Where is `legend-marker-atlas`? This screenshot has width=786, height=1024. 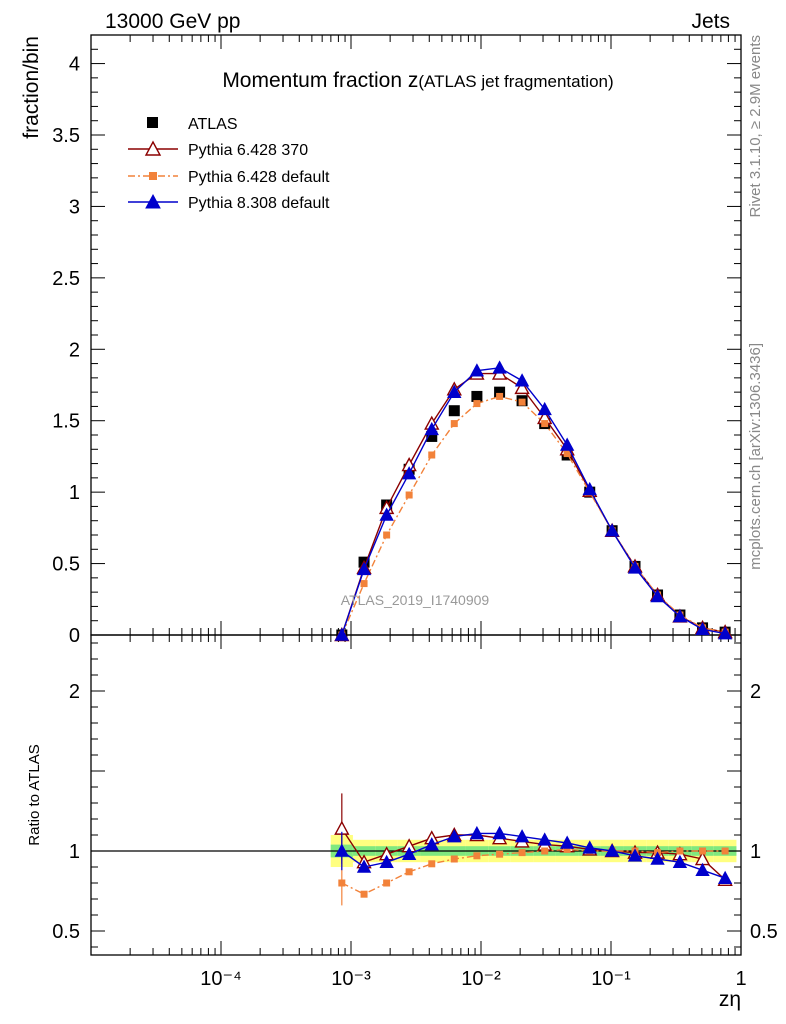 legend-marker-atlas is located at coordinates (152, 122).